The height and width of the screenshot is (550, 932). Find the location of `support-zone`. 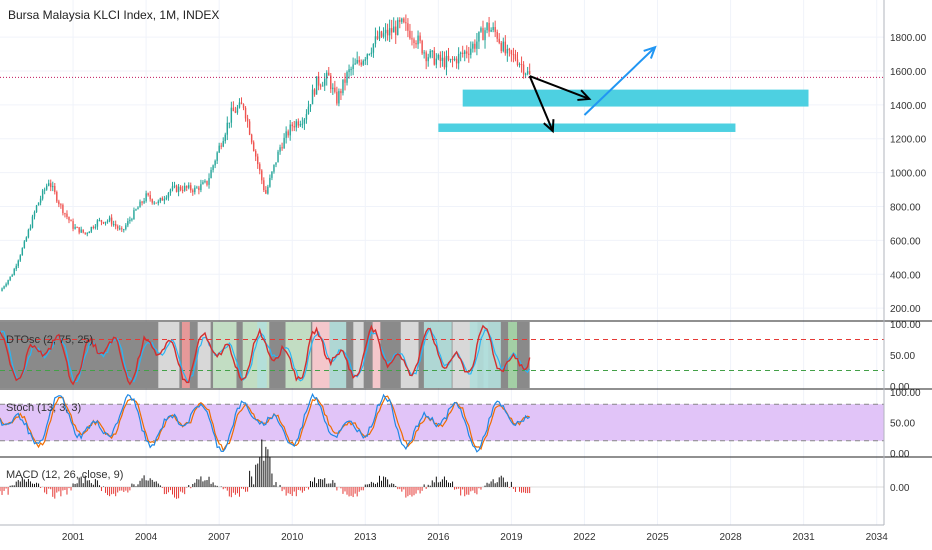

support-zone is located at coordinates (587, 127).